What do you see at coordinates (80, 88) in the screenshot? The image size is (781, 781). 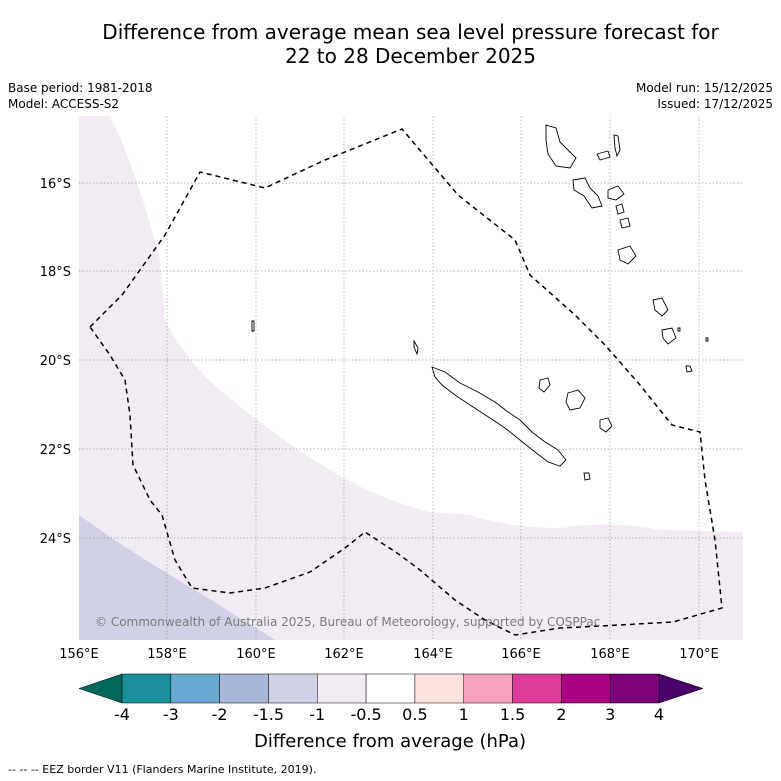 I see `base-period: Base period: 1981-2018` at bounding box center [80, 88].